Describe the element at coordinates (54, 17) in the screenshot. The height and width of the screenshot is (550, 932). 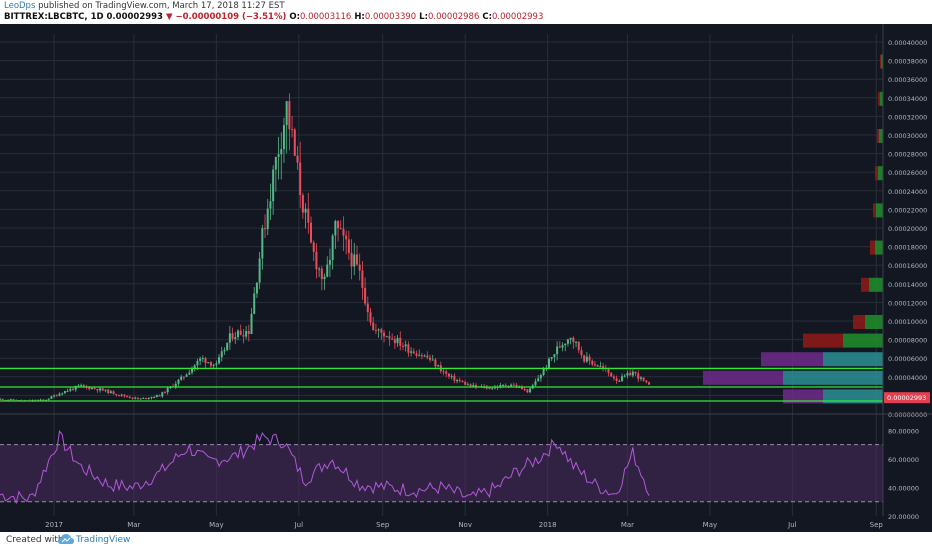
I see `symbol-label: BITTREX:LBCBTC, 1D` at that location.